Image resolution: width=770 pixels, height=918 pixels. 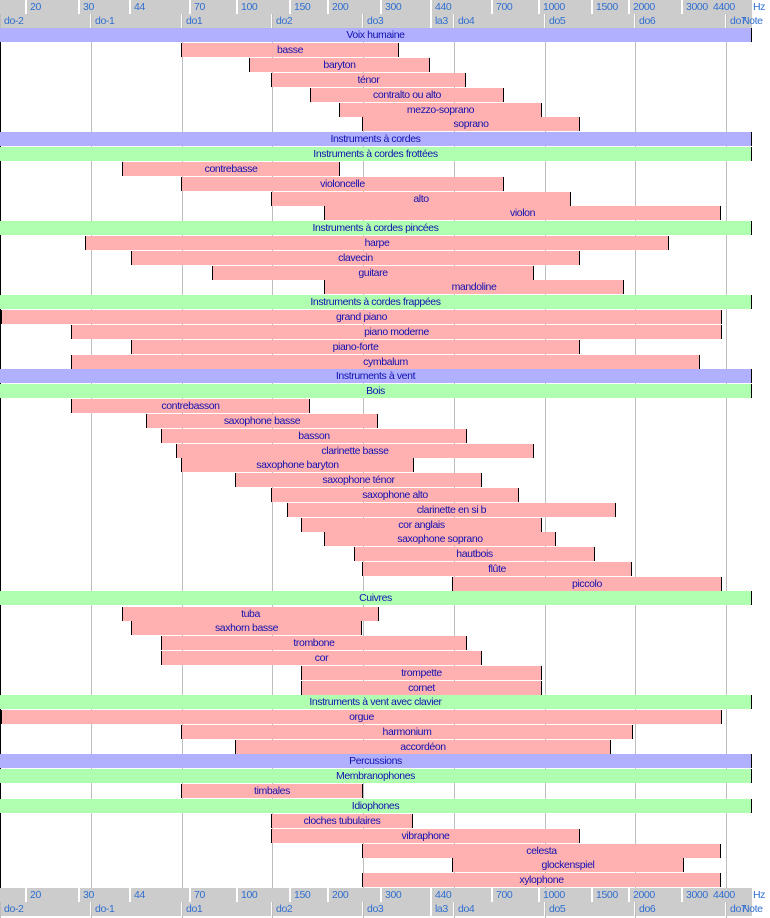 What do you see at coordinates (522, 213) in the screenshot?
I see `range-bar: violon` at bounding box center [522, 213].